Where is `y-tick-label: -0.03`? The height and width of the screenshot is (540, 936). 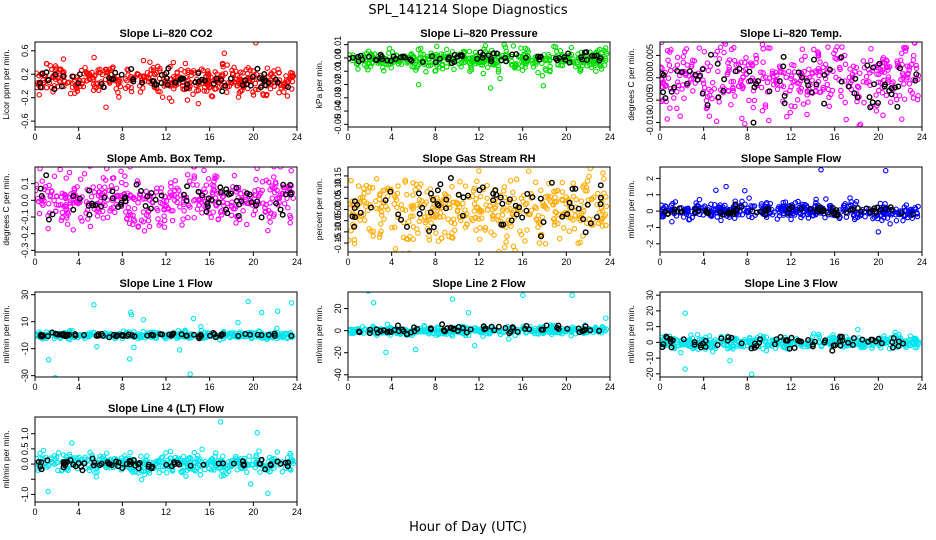
y-tick-label: -0.03 is located at coordinates (338, 98).